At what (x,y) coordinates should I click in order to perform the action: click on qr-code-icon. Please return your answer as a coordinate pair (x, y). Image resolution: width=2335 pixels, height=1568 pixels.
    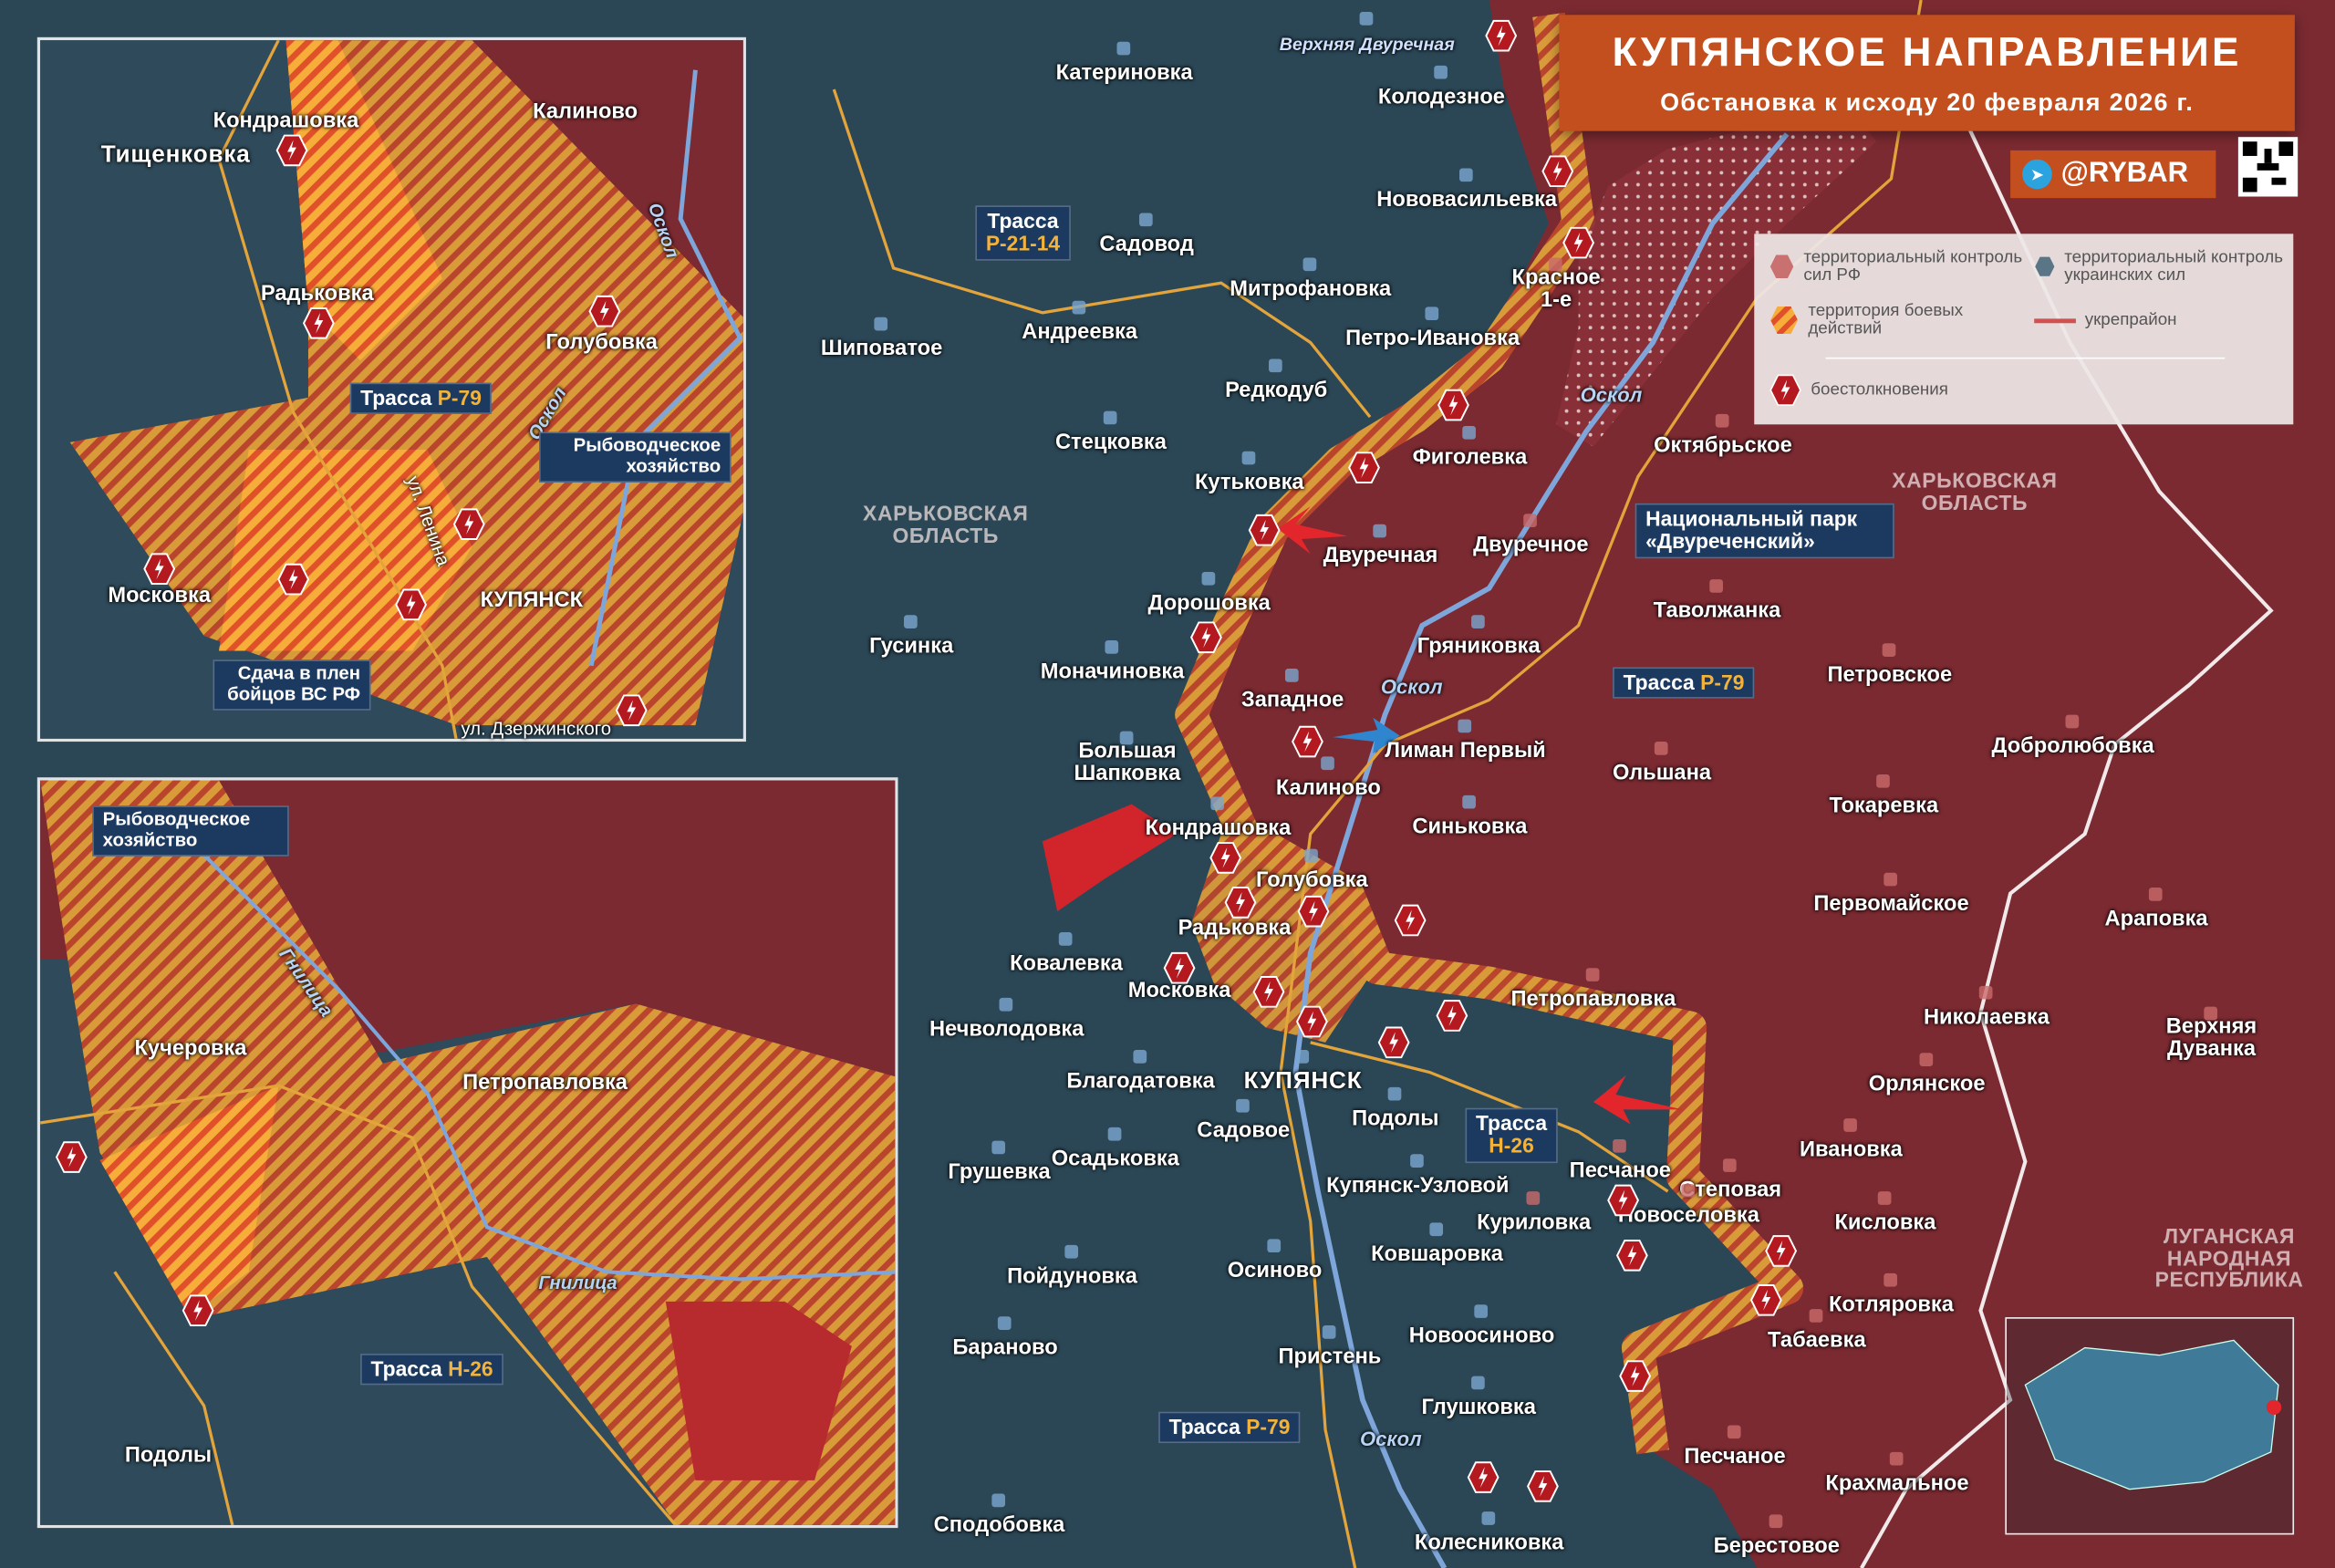
    Looking at the image, I should click on (2268, 167).